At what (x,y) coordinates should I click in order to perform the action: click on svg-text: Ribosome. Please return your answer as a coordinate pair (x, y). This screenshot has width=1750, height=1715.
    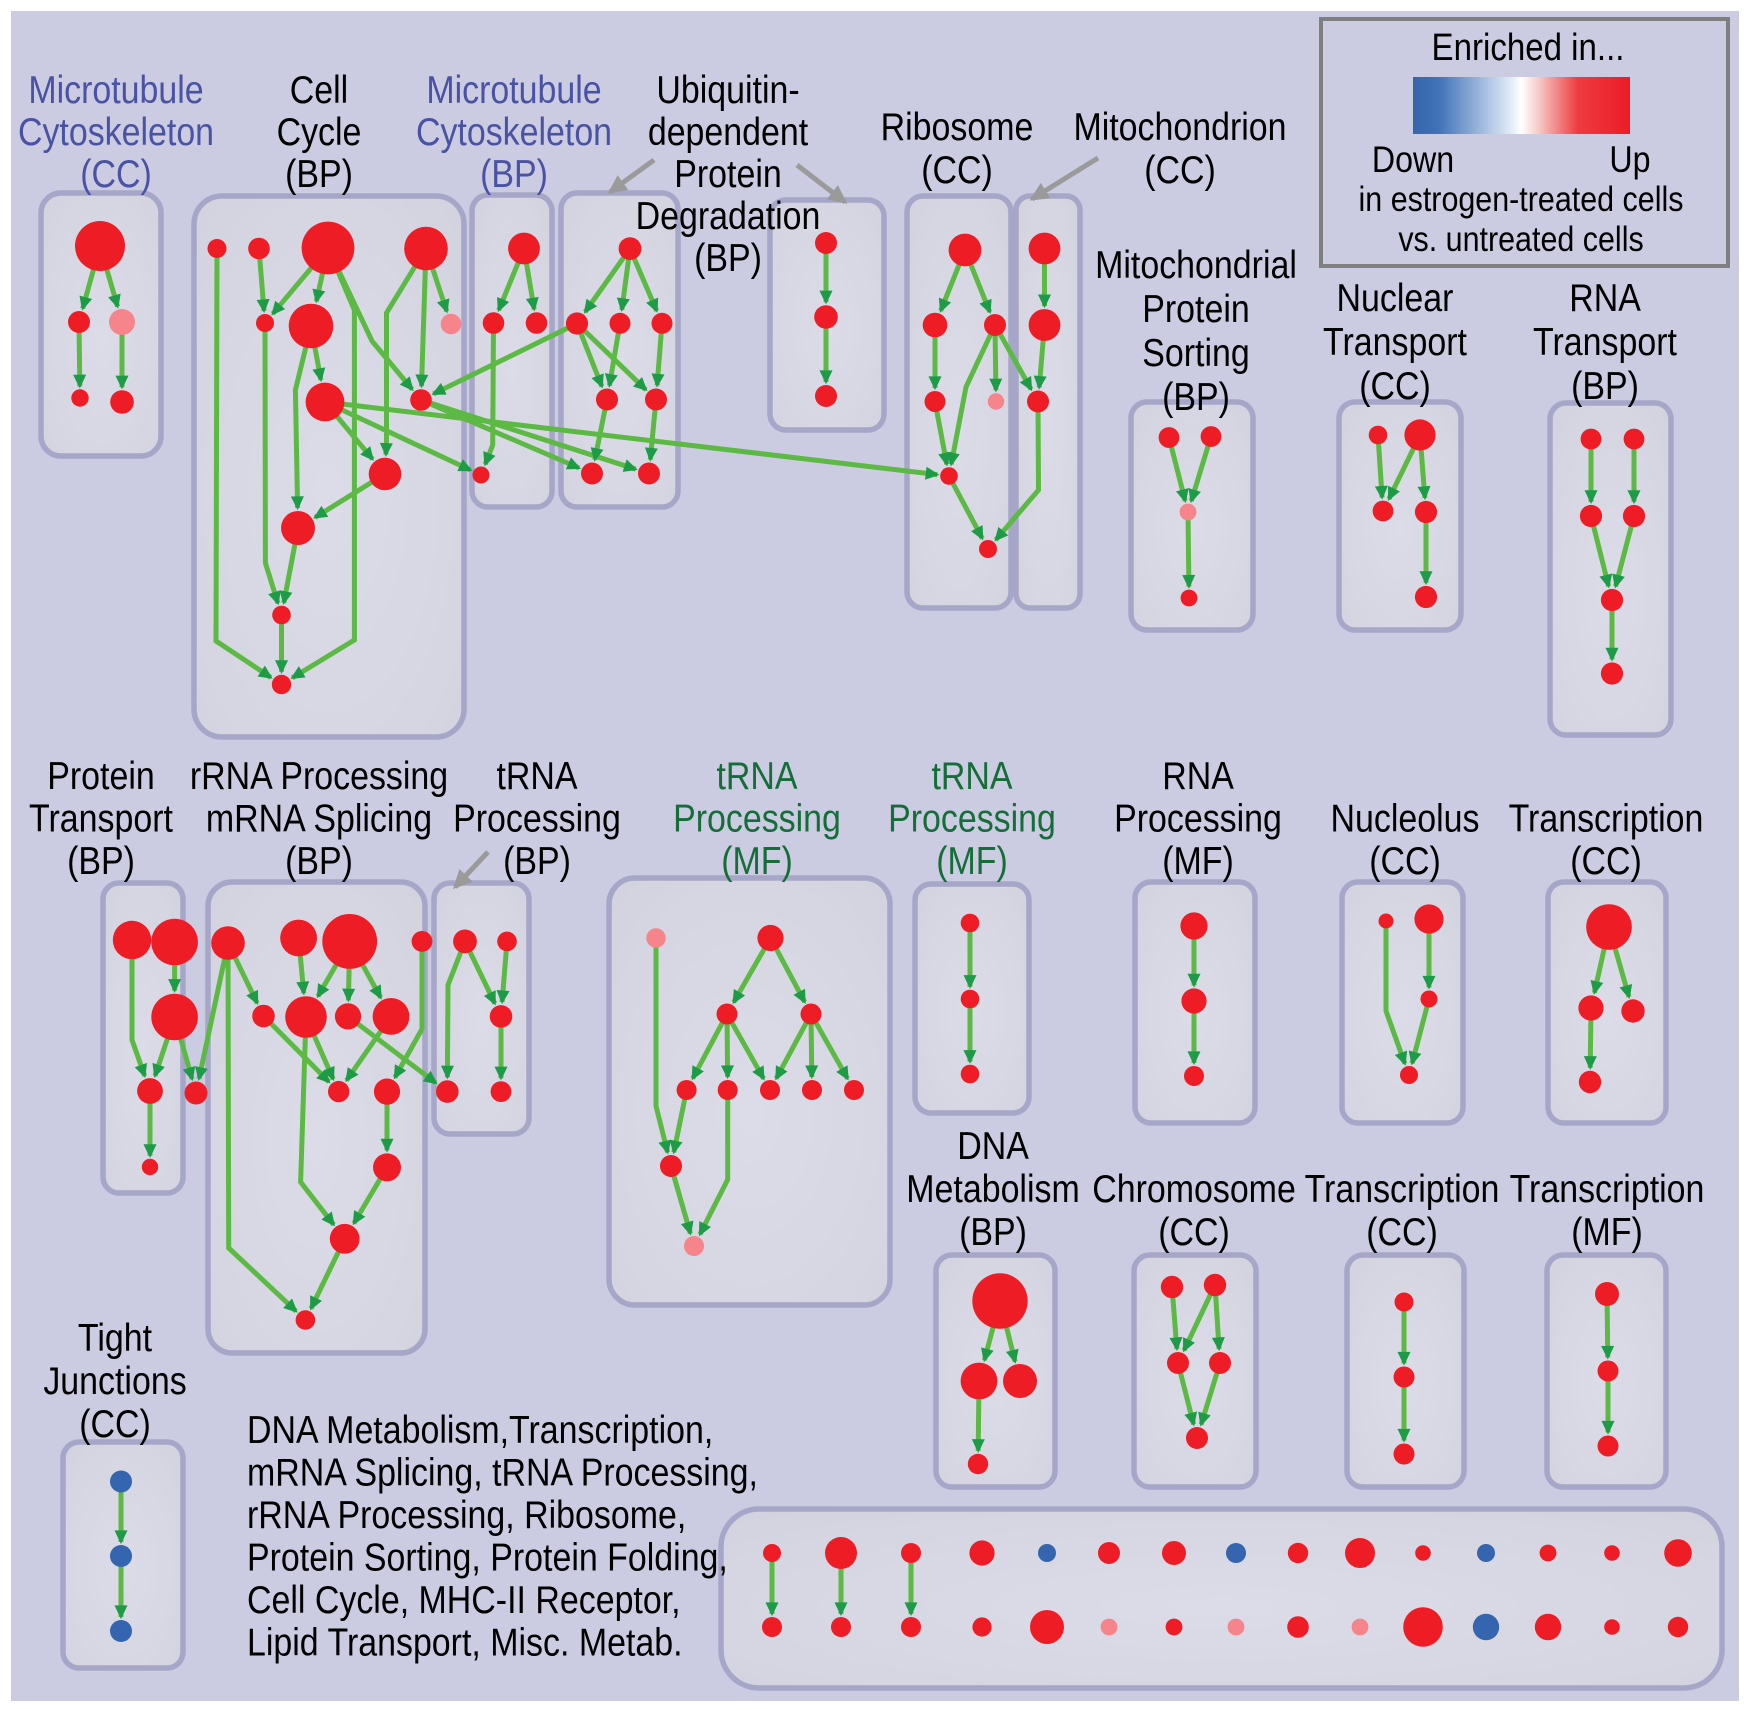
    Looking at the image, I should click on (957, 127).